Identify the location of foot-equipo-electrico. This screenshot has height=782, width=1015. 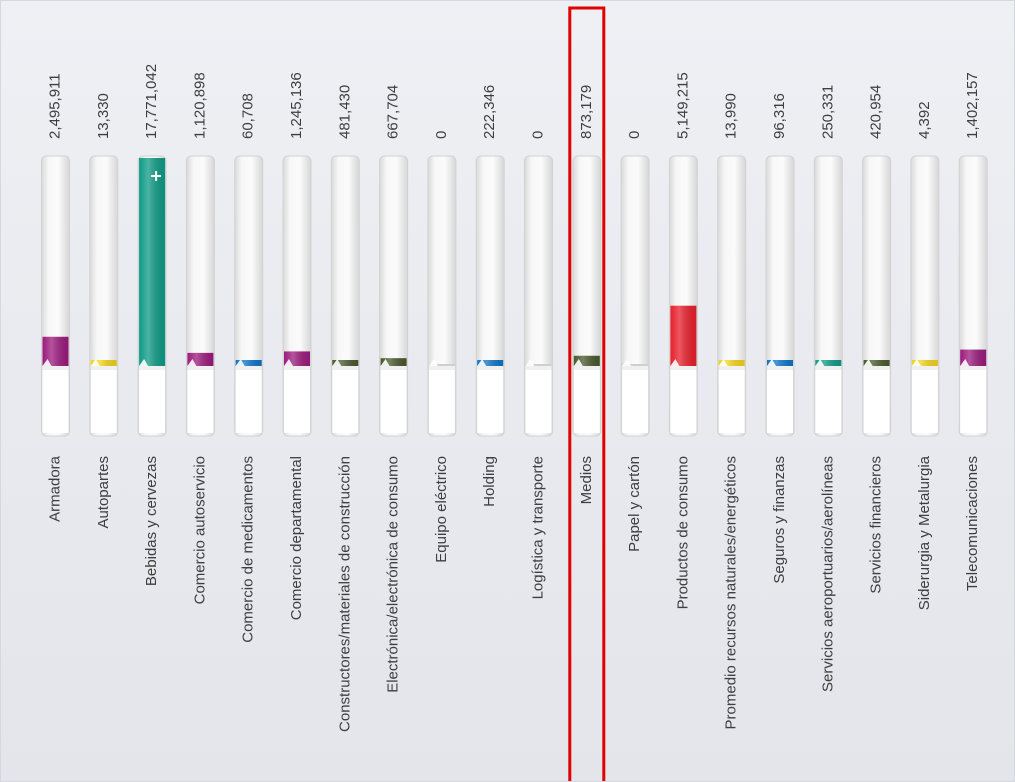
(441, 399).